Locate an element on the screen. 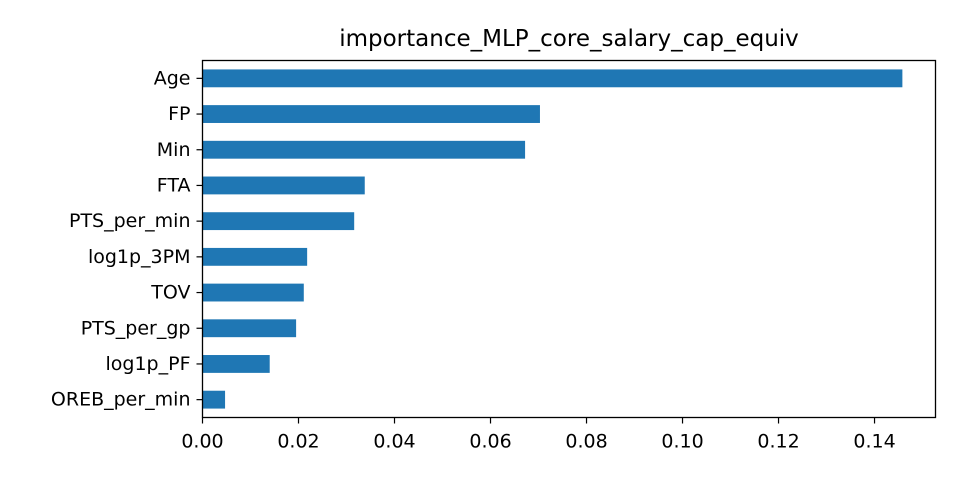  bar-PTS_per_gp is located at coordinates (249, 328).